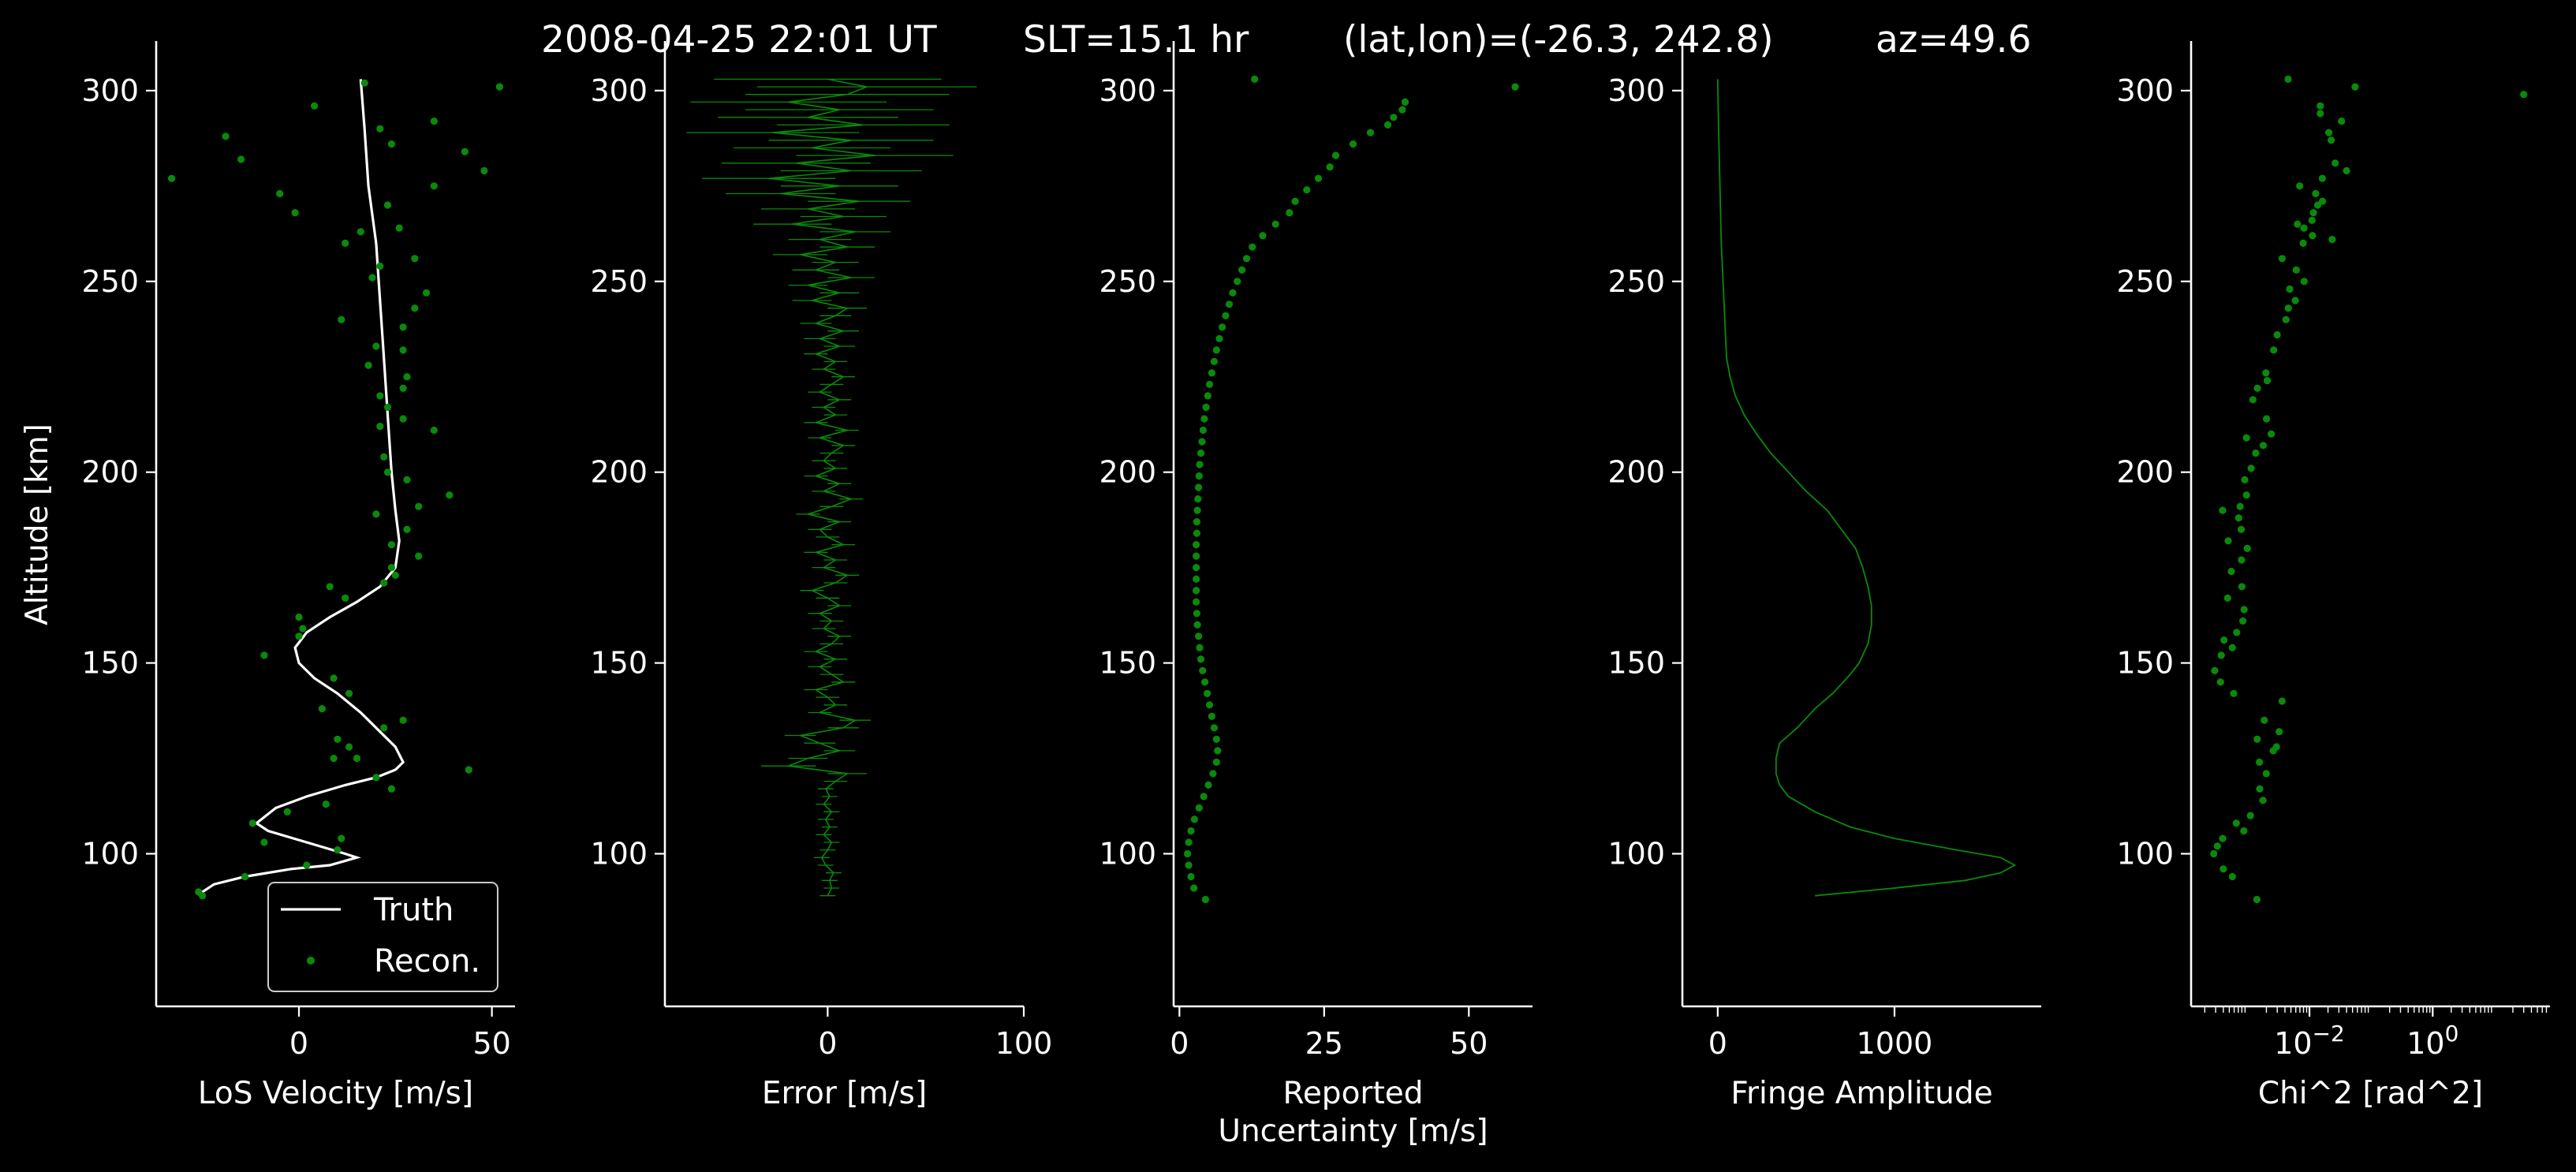 Image resolution: width=2576 pixels, height=1172 pixels. Describe the element at coordinates (110, 854) in the screenshot. I see `y-tick-label: 100` at that location.